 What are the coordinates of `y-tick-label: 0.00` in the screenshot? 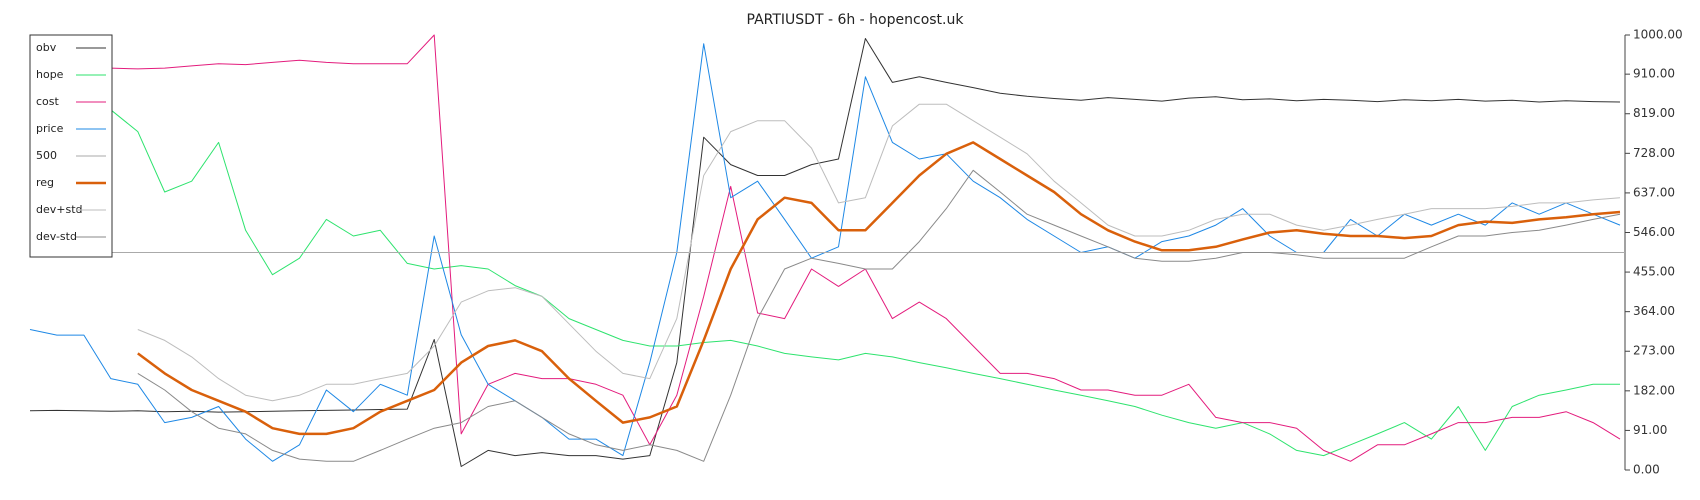 It's located at (1646, 470).